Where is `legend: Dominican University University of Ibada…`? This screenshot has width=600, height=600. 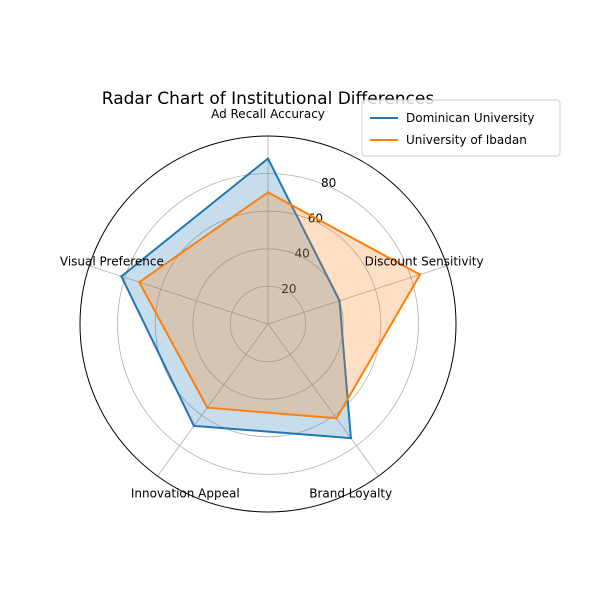
legend: Dominican University University of Ibada… is located at coordinates (461, 128).